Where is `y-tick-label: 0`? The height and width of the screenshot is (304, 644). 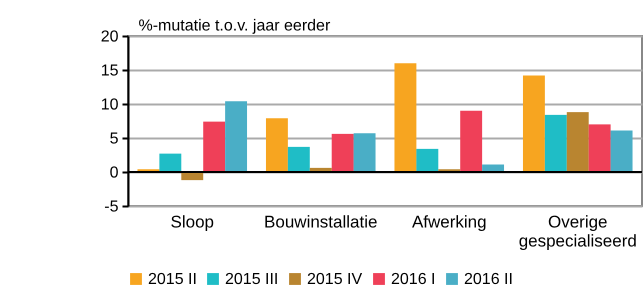
y-tick-label: 0 is located at coordinates (114, 173).